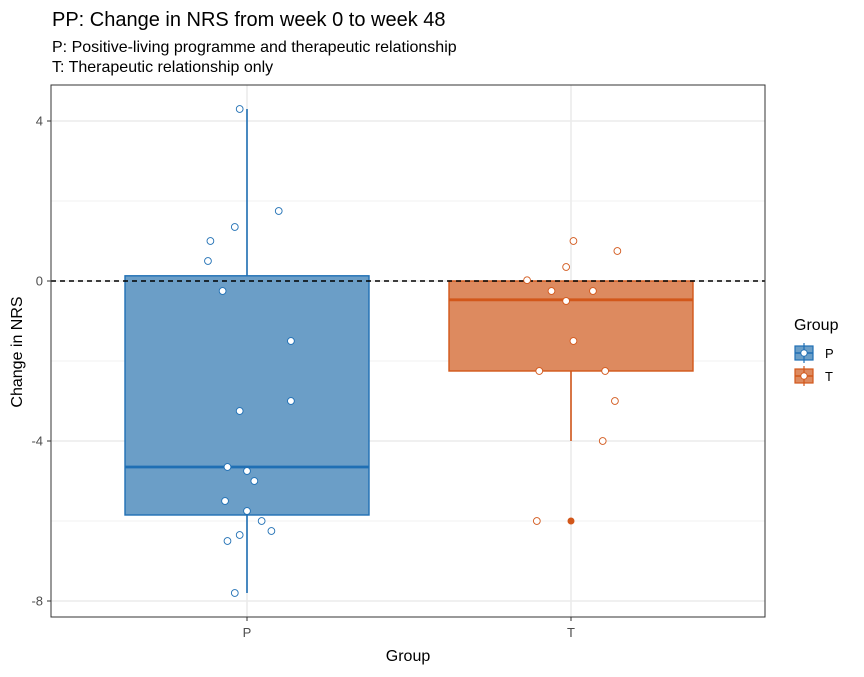  What do you see at coordinates (571, 521) in the screenshot?
I see `outlier-point-T` at bounding box center [571, 521].